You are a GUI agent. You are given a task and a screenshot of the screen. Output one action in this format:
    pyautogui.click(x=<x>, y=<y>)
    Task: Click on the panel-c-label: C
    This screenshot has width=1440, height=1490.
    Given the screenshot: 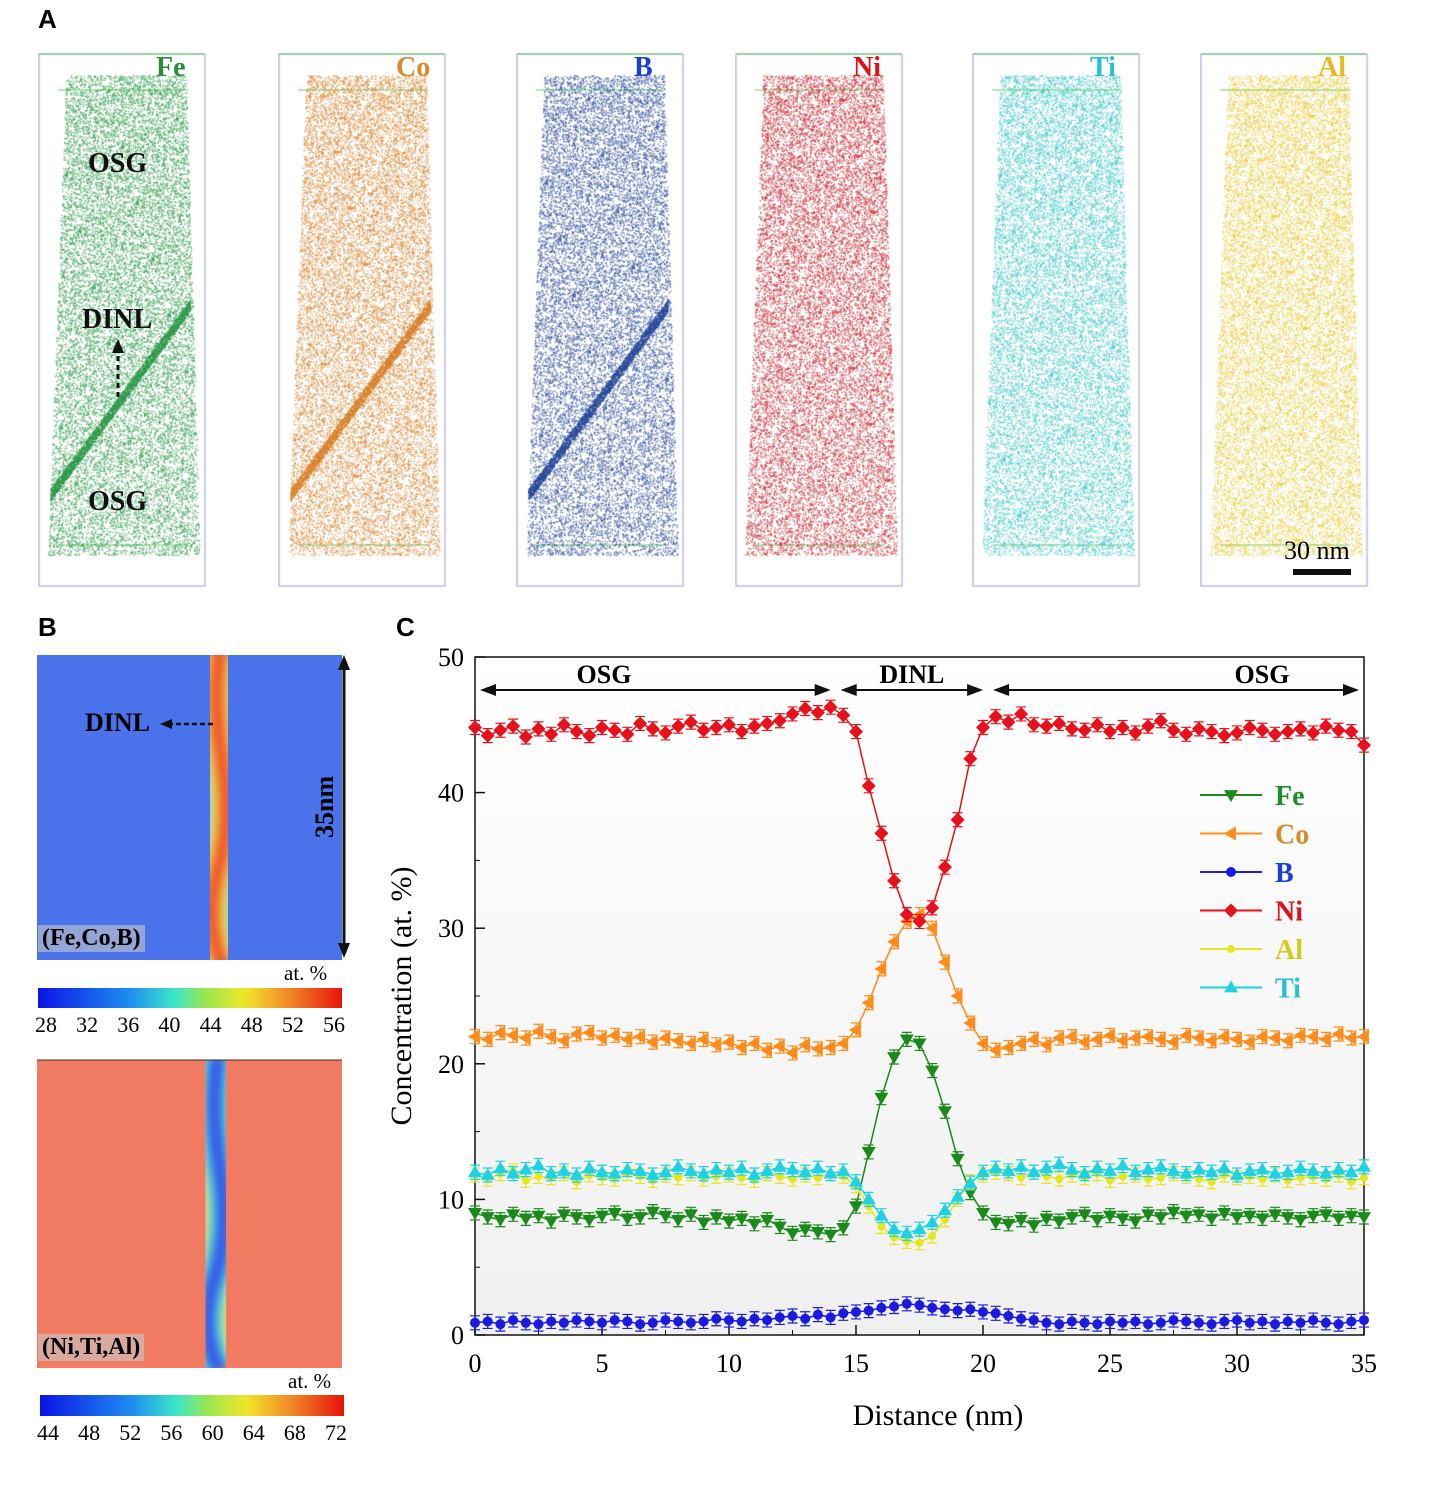 What is the action you would take?
    pyautogui.click(x=405, y=627)
    